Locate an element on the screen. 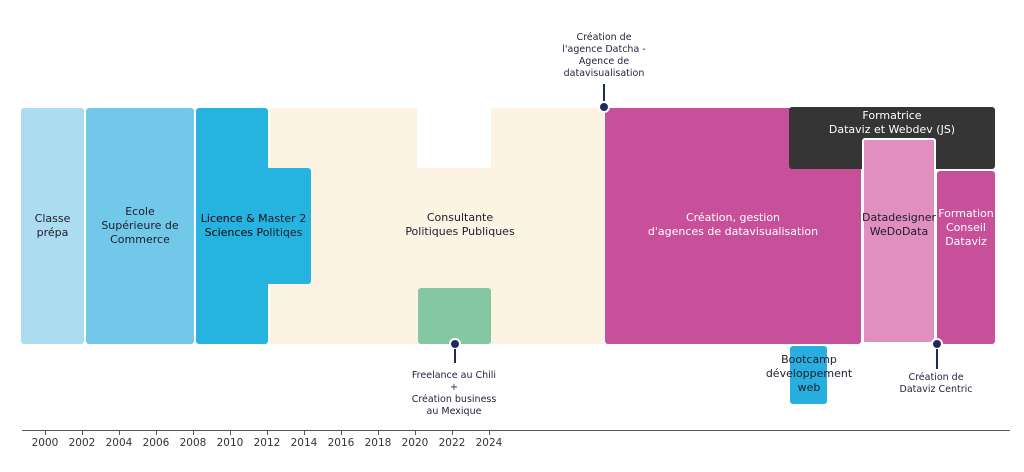 This screenshot has width=1024, height=472. block-ecole-commerce is located at coordinates (140, 226).